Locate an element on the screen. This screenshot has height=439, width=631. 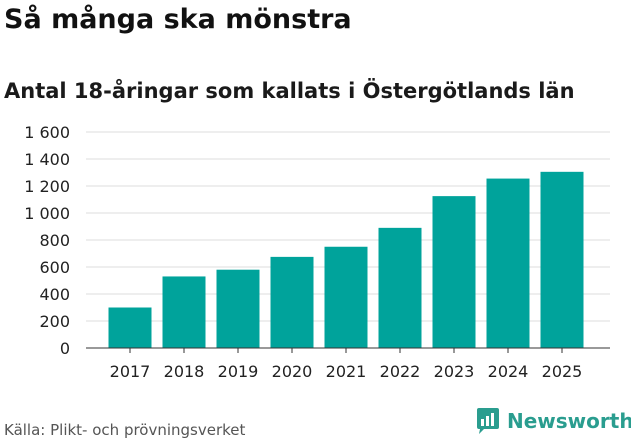
bar-2022 is located at coordinates (400, 287).